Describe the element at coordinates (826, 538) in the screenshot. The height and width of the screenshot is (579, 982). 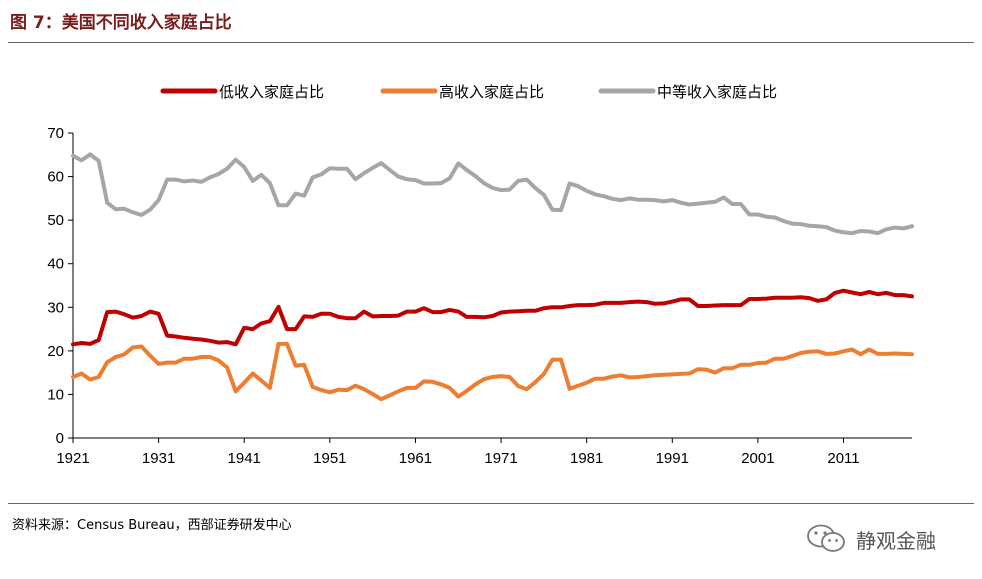
I see `wechat-icon` at that location.